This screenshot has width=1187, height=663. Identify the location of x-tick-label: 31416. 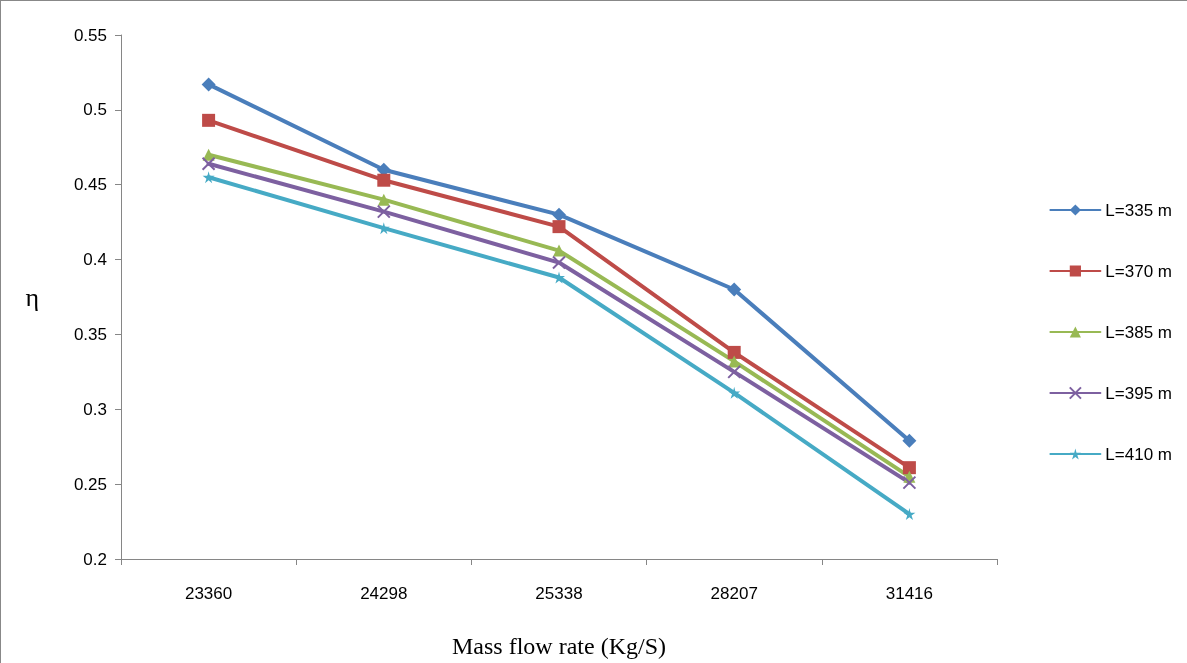
(909, 593).